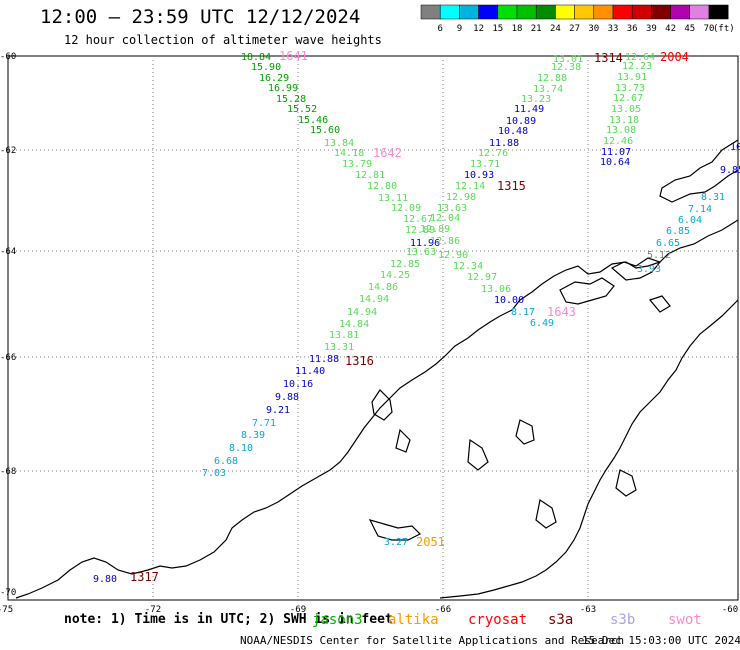 The image size is (740, 650). What do you see at coordinates (461, 197) in the screenshot?
I see `track-b-value: 12.98` at bounding box center [461, 197].